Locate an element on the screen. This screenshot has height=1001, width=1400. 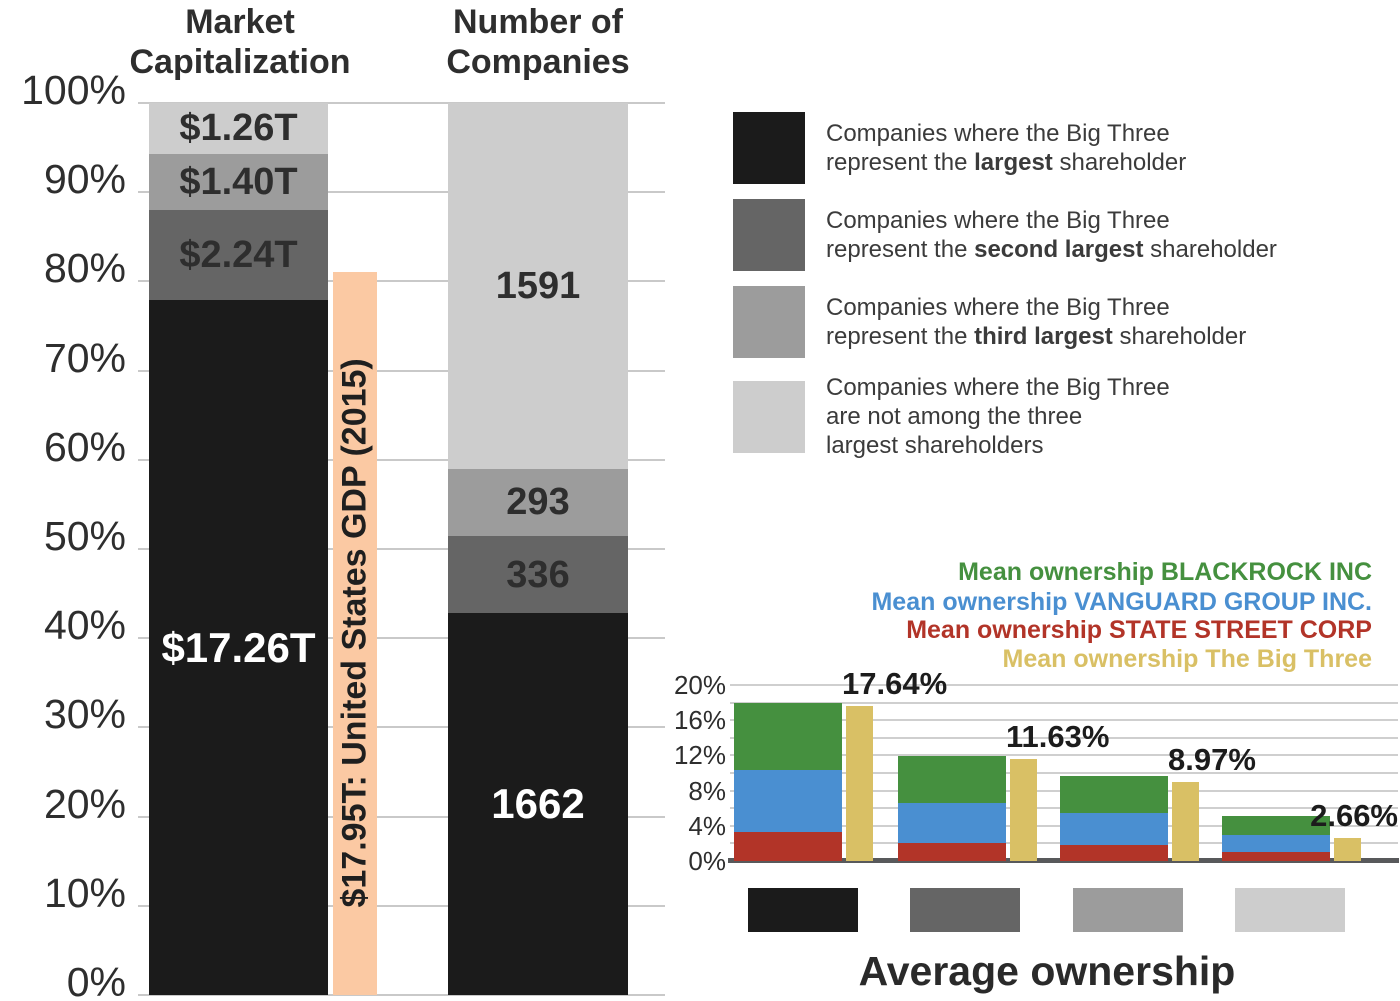
bar-segment-label: 293 is located at coordinates (538, 502).